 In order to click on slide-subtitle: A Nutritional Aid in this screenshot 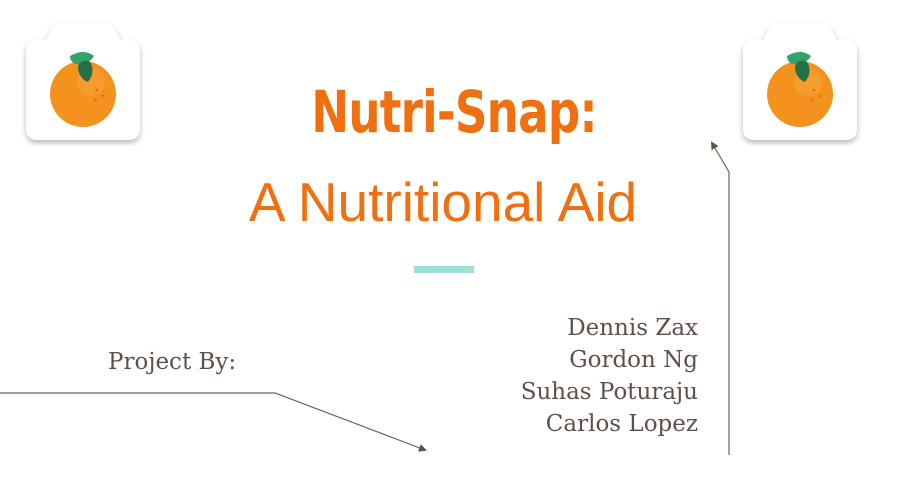, I will do `click(443, 202)`.